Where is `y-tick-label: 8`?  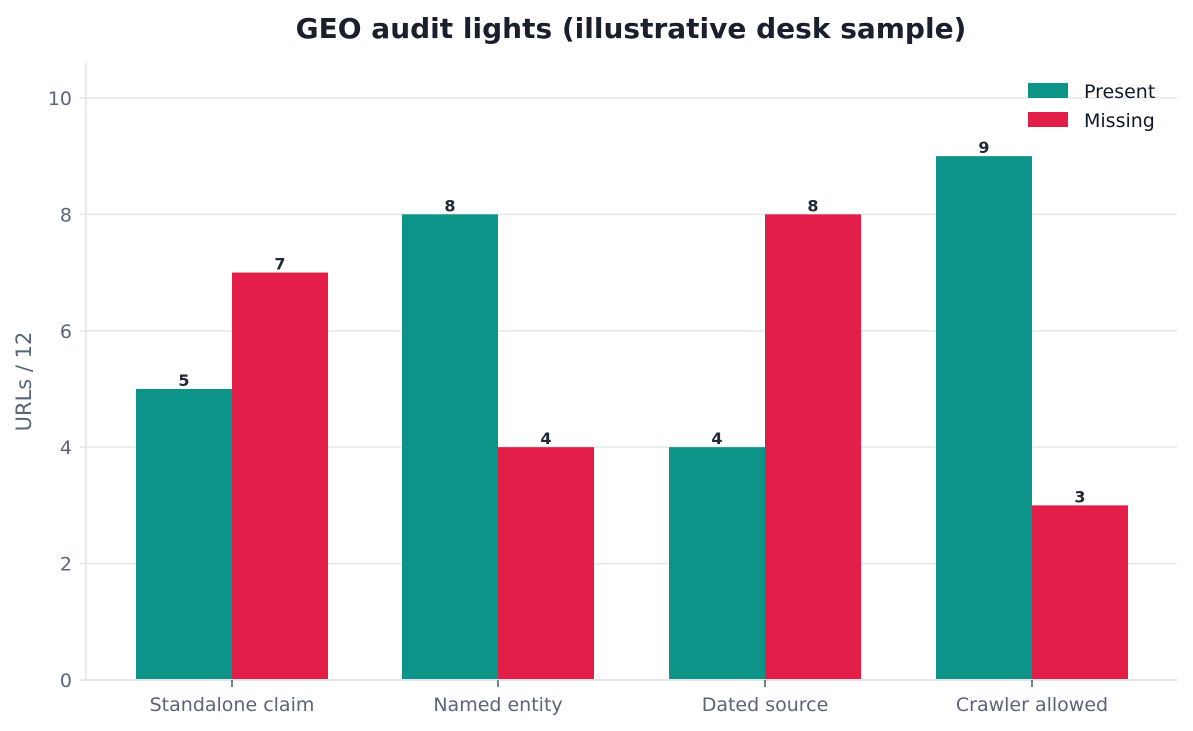
y-tick-label: 8 is located at coordinates (66, 215).